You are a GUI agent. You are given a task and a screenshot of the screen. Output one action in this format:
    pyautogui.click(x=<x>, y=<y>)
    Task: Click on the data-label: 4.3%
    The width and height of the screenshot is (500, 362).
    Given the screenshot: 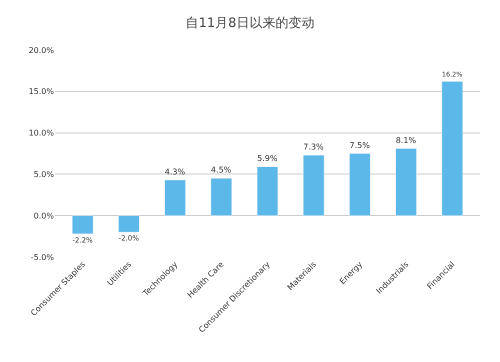 What is the action you would take?
    pyautogui.click(x=175, y=171)
    